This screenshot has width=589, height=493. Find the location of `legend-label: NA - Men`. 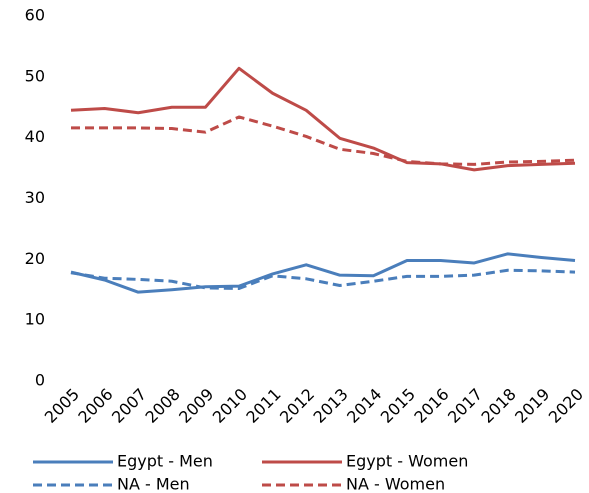

legend-label: NA - Men is located at coordinates (153, 484).